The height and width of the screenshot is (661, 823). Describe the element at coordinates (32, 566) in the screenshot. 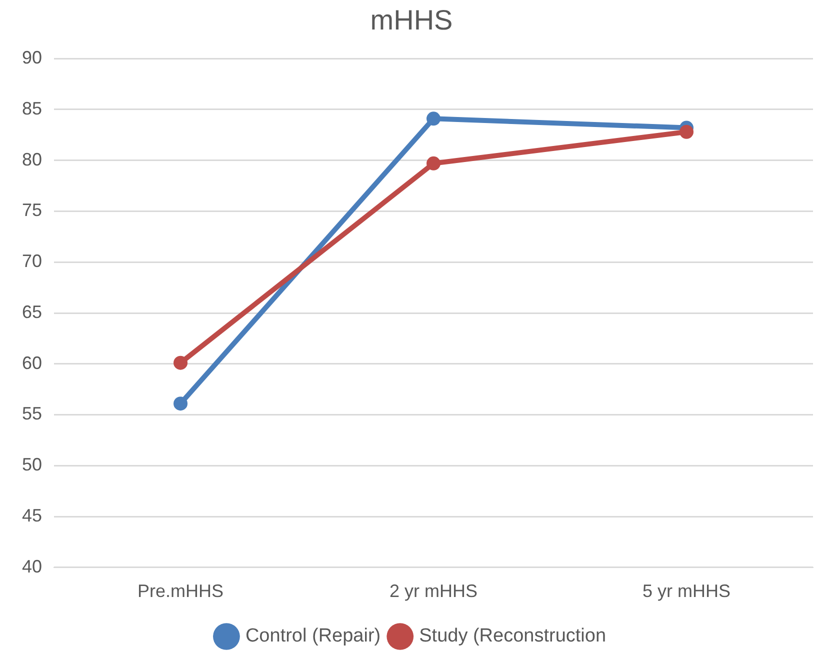

I see `y-tick-label: 40` at that location.